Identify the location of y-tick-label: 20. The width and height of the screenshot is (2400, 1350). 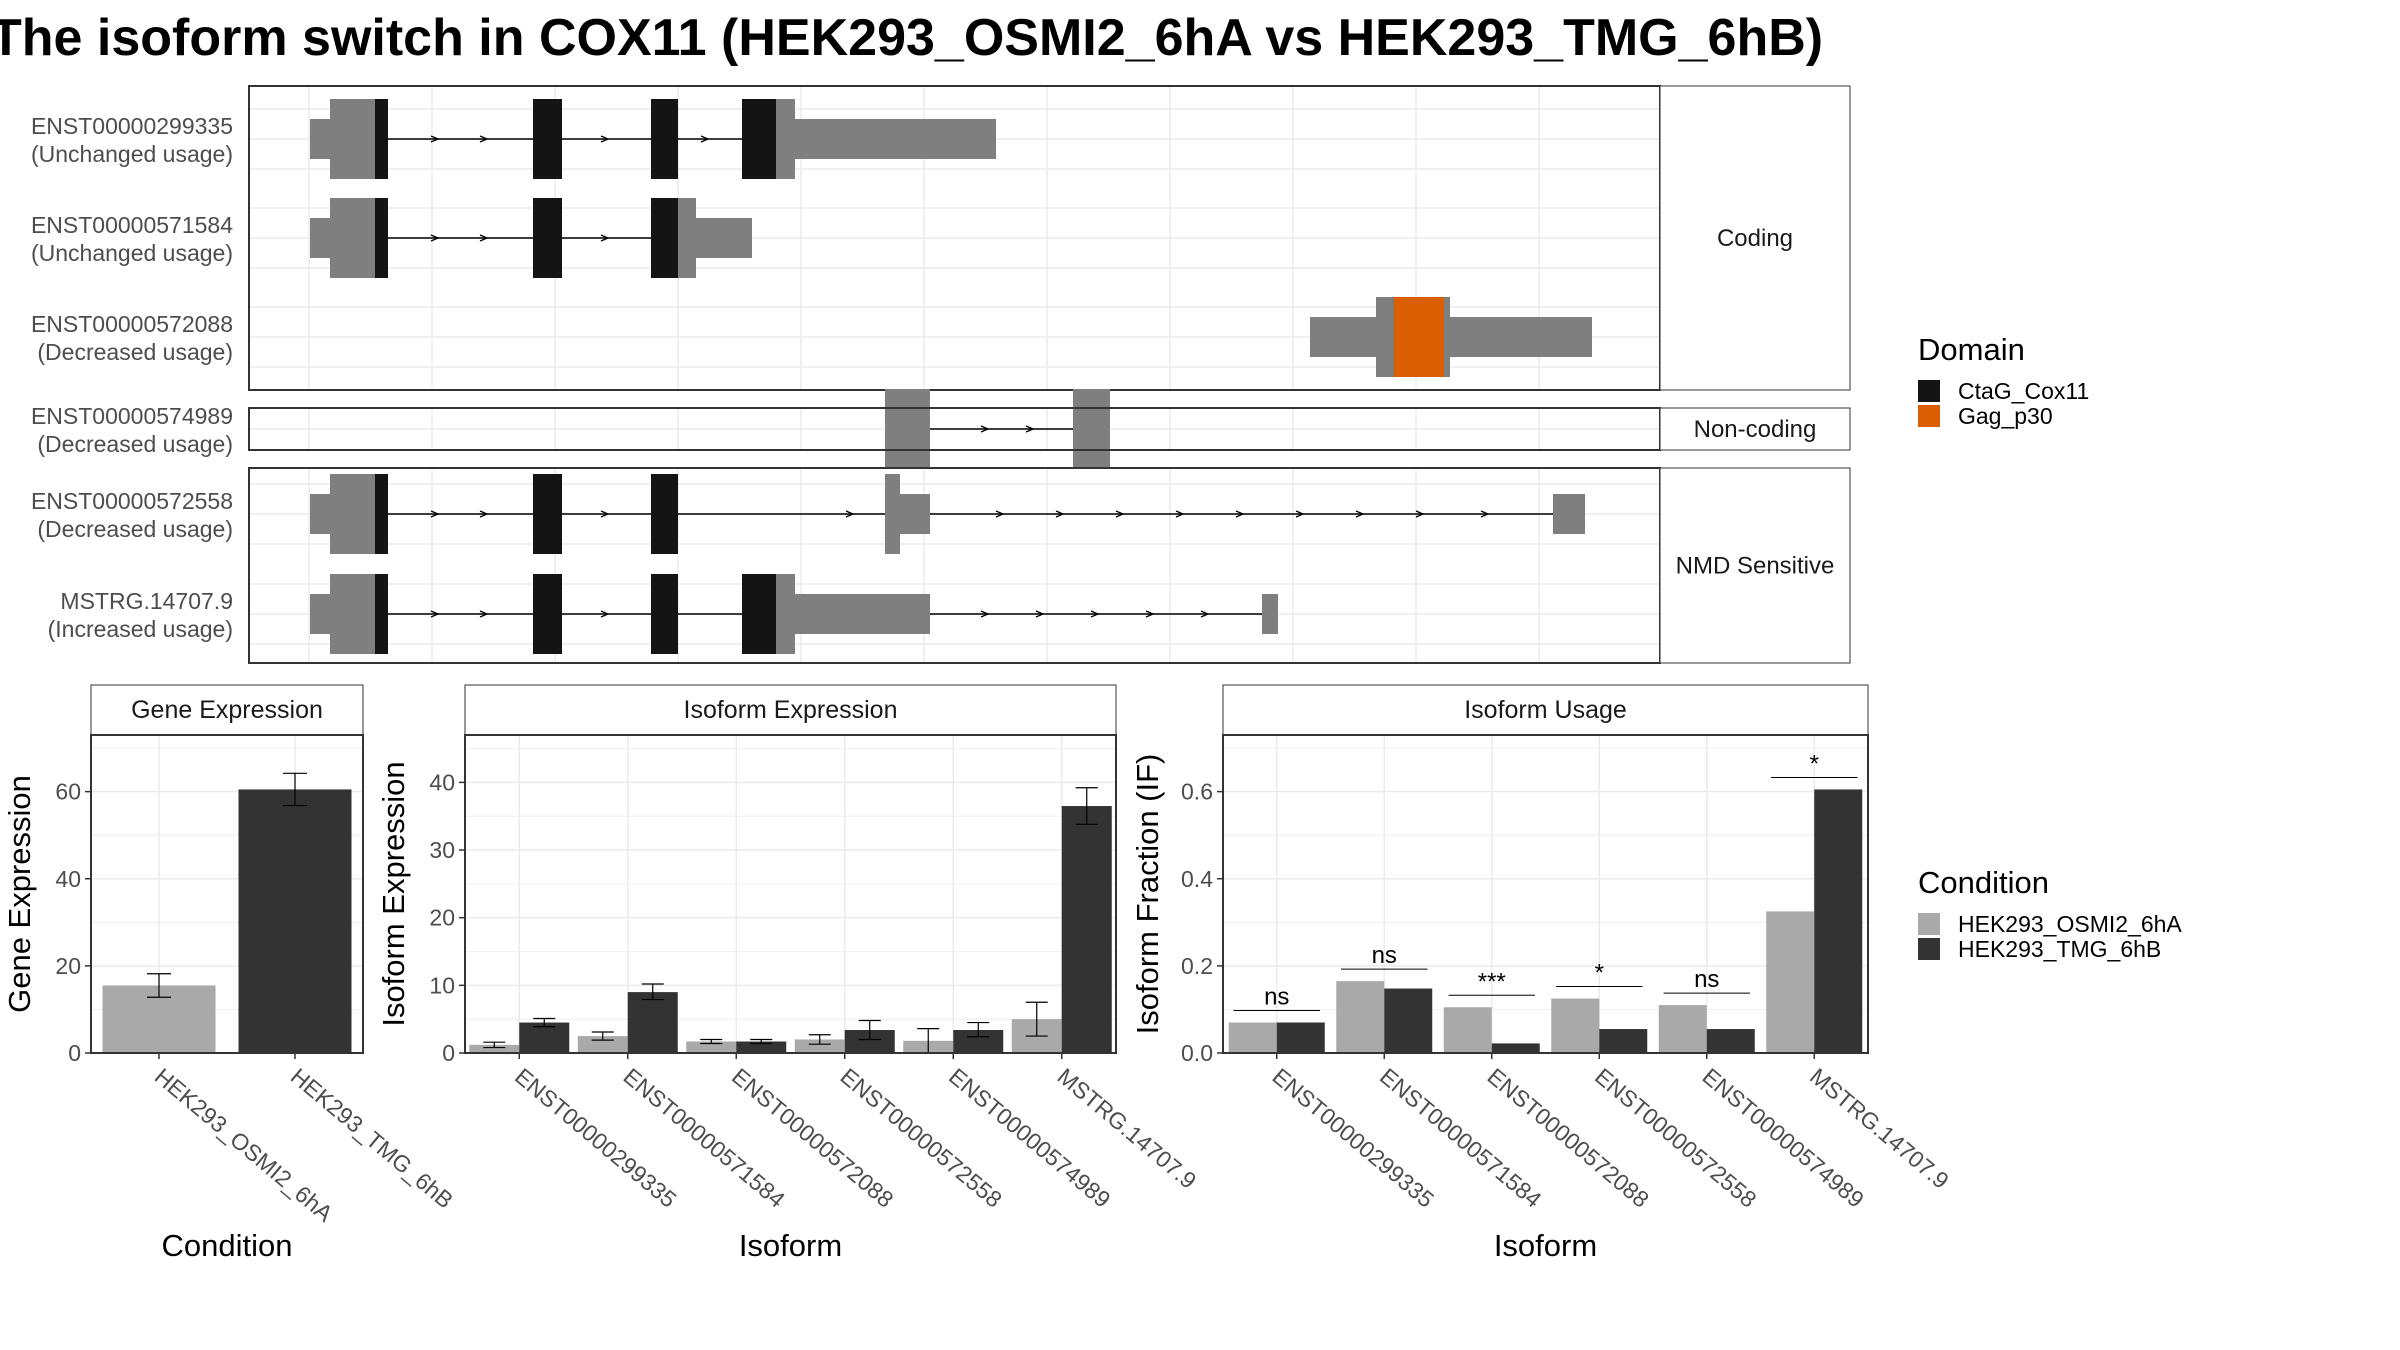
(442, 918).